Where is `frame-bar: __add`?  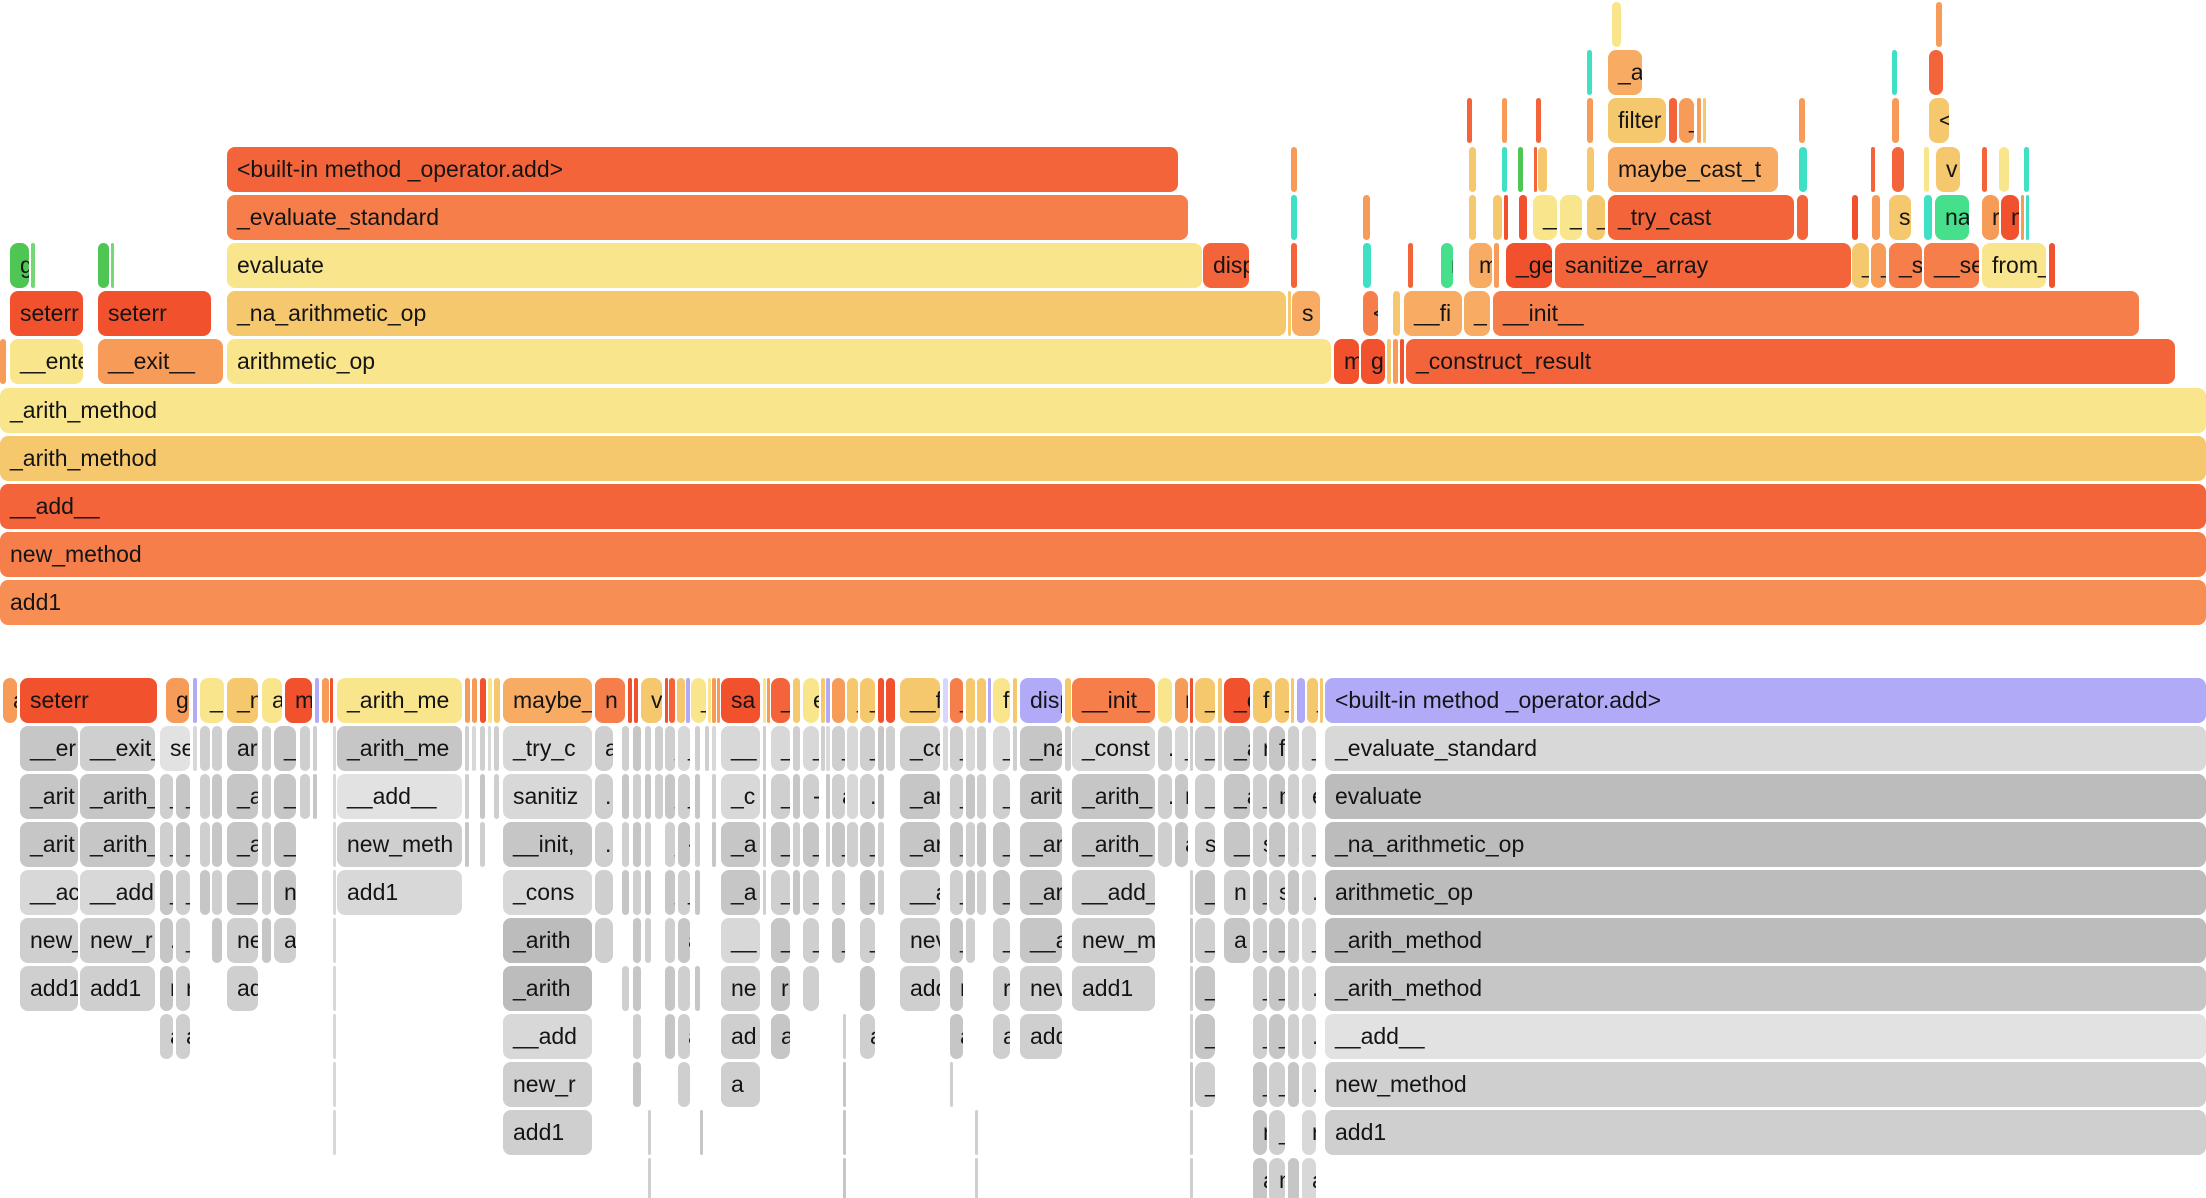
frame-bar: __add is located at coordinates (547, 1036).